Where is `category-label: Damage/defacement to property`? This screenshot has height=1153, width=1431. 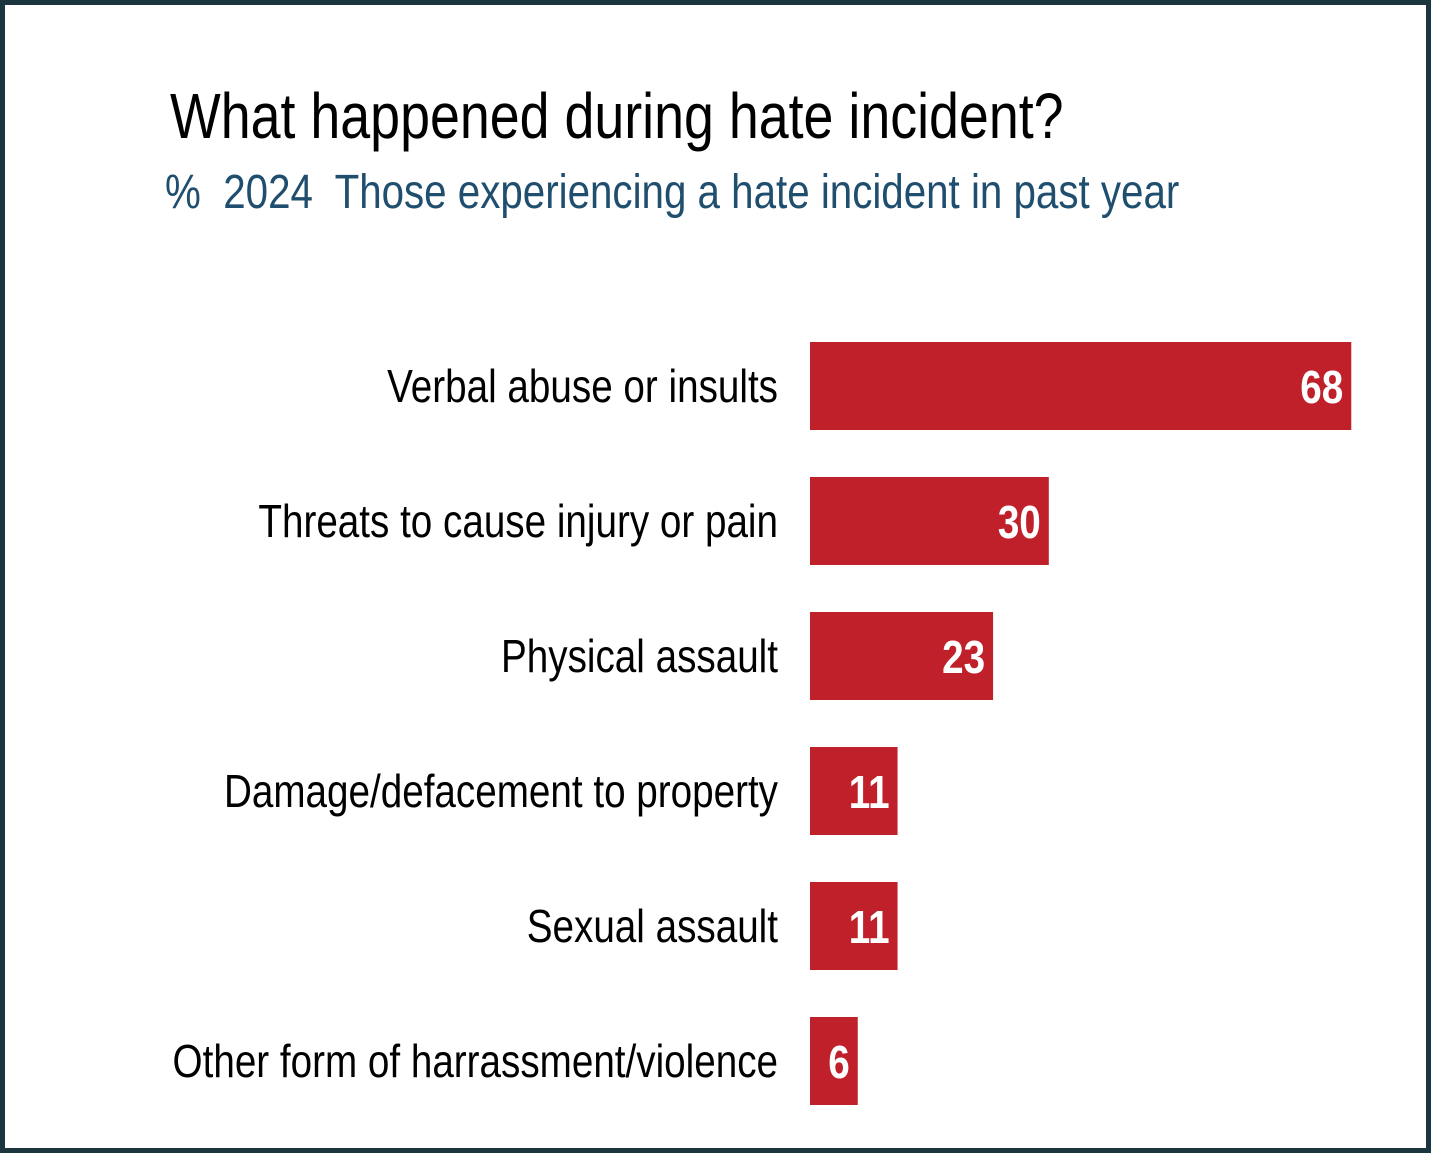
category-label: Damage/defacement to property is located at coordinates (501, 791).